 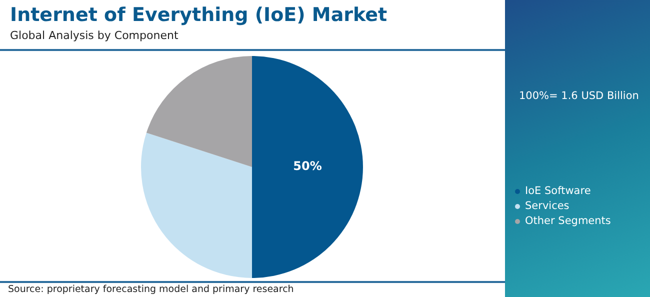 What do you see at coordinates (568, 221) in the screenshot?
I see `legend-label: Other Segments` at bounding box center [568, 221].